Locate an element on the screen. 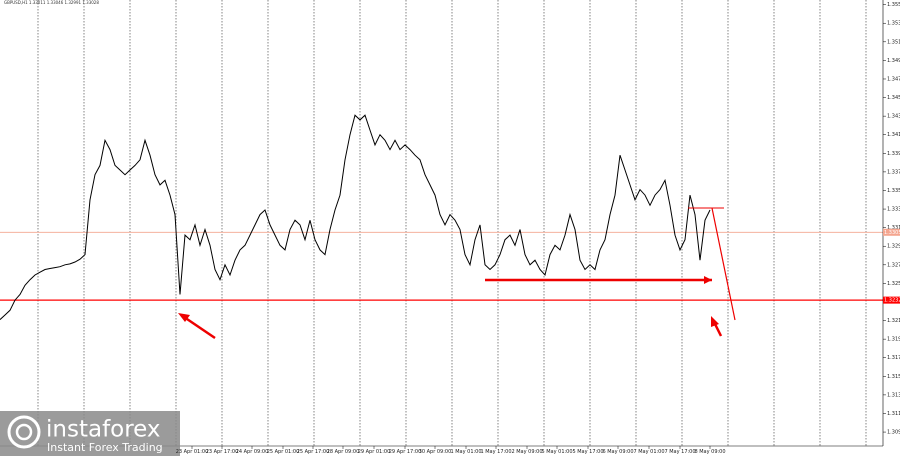 The image size is (900, 456). x-tick-label: 23 Apr 01:00 is located at coordinates (192, 452).